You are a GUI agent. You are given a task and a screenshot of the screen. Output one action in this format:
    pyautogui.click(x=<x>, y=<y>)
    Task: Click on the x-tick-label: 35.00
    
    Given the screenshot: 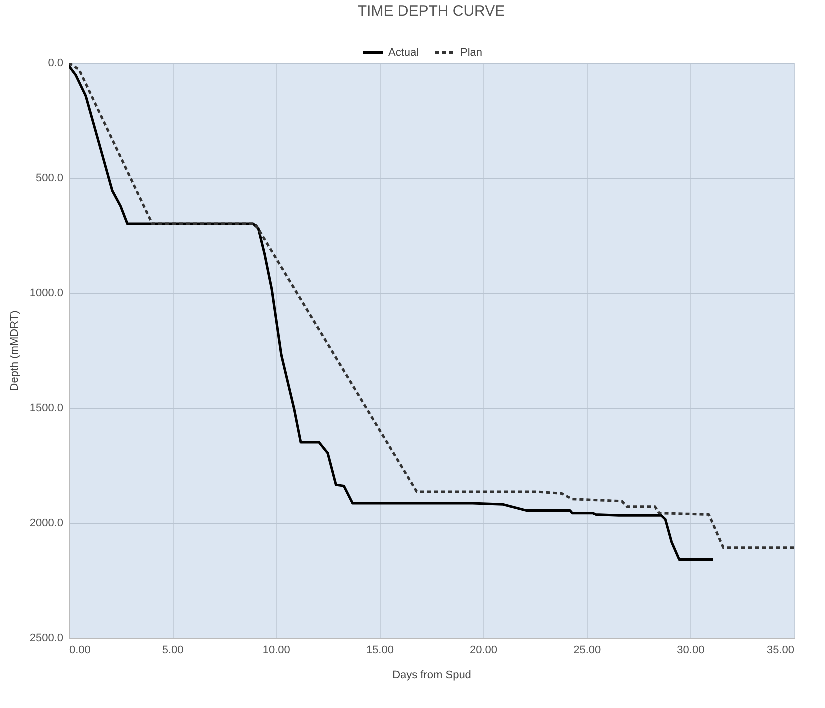 What is the action you would take?
    pyautogui.click(x=780, y=650)
    